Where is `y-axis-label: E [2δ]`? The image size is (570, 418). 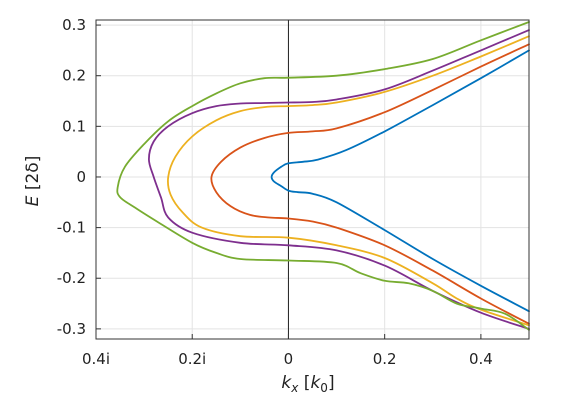
y-axis-label: E [2δ] is located at coordinates (33, 181).